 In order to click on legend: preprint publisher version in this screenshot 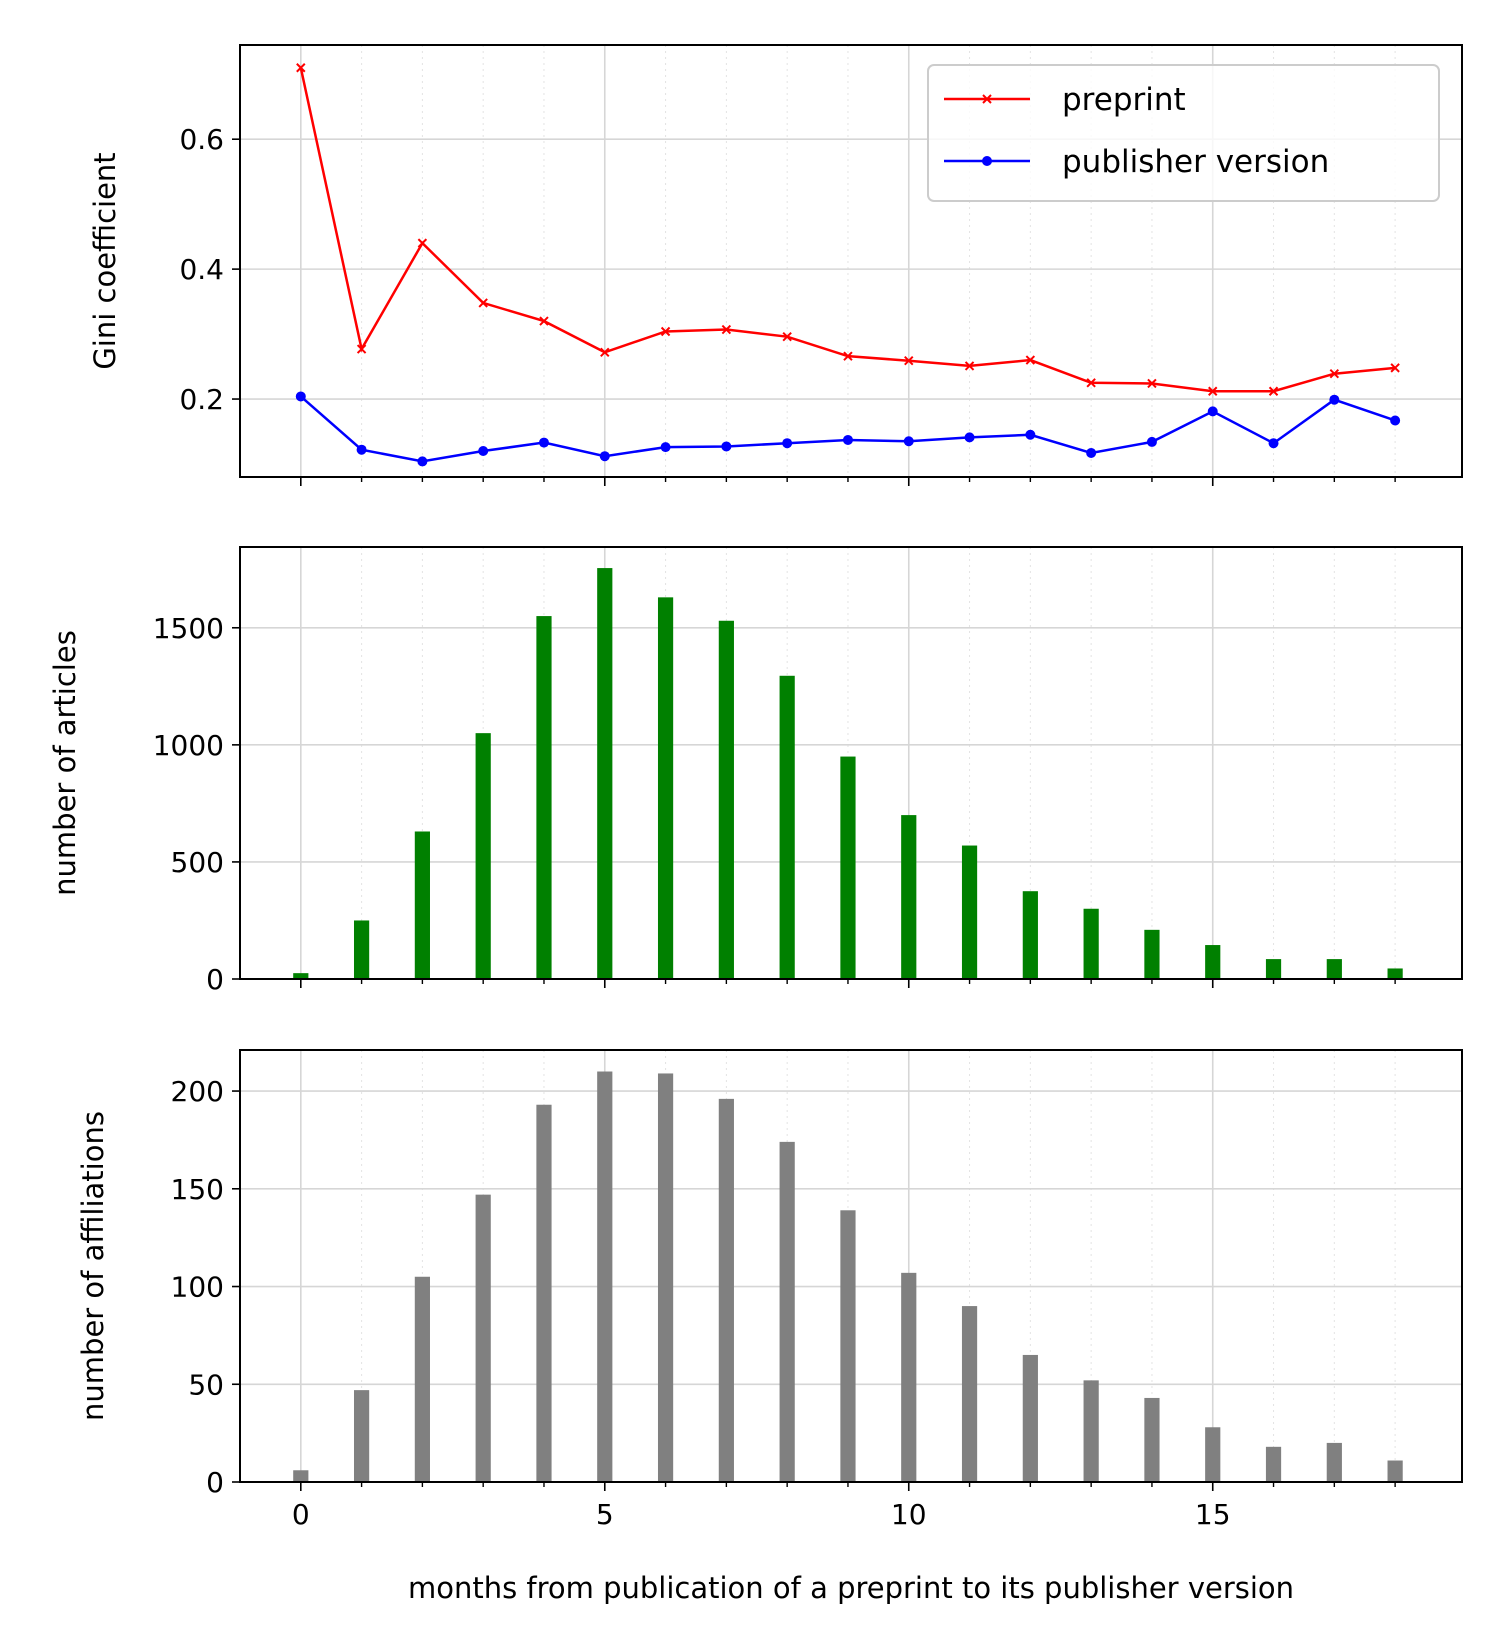, I will do `click(1183, 133)`.